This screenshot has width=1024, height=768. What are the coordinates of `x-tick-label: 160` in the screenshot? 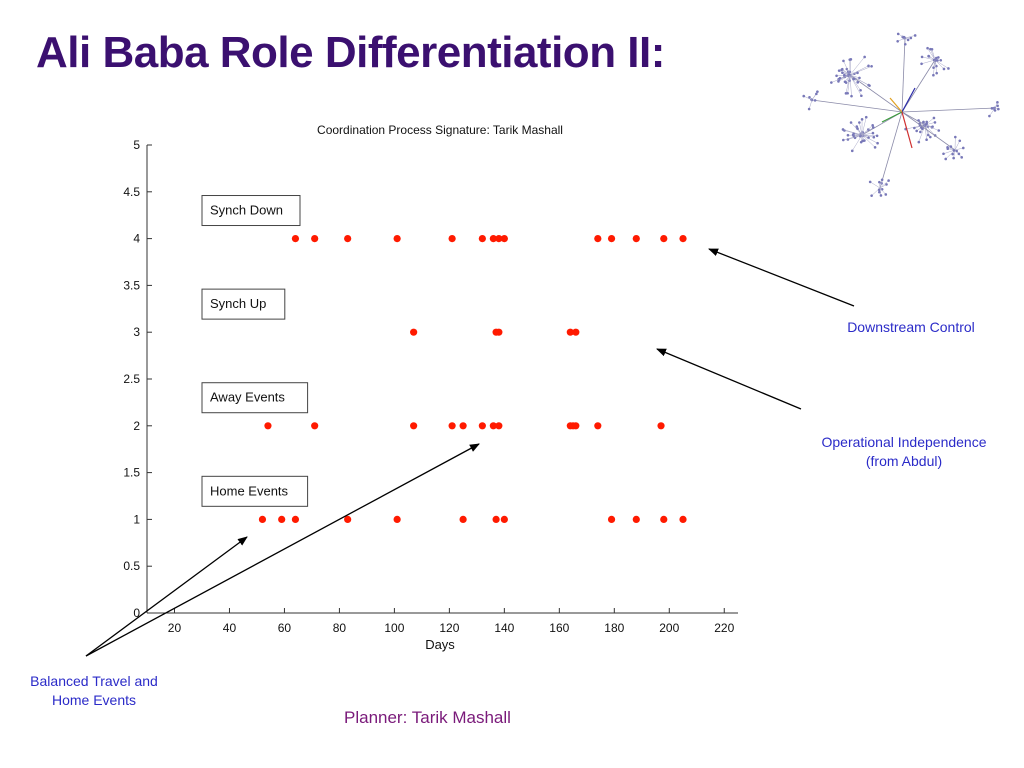 It's located at (559, 628).